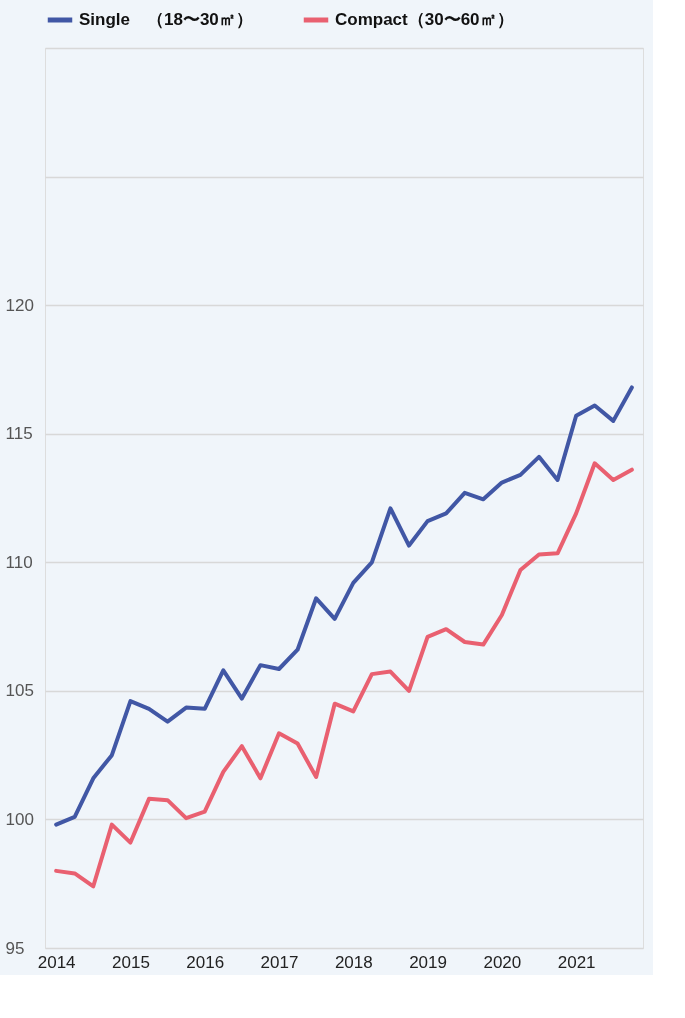  What do you see at coordinates (166, 19) in the screenshot?
I see `legend-label: Single （18〜30㎡）` at bounding box center [166, 19].